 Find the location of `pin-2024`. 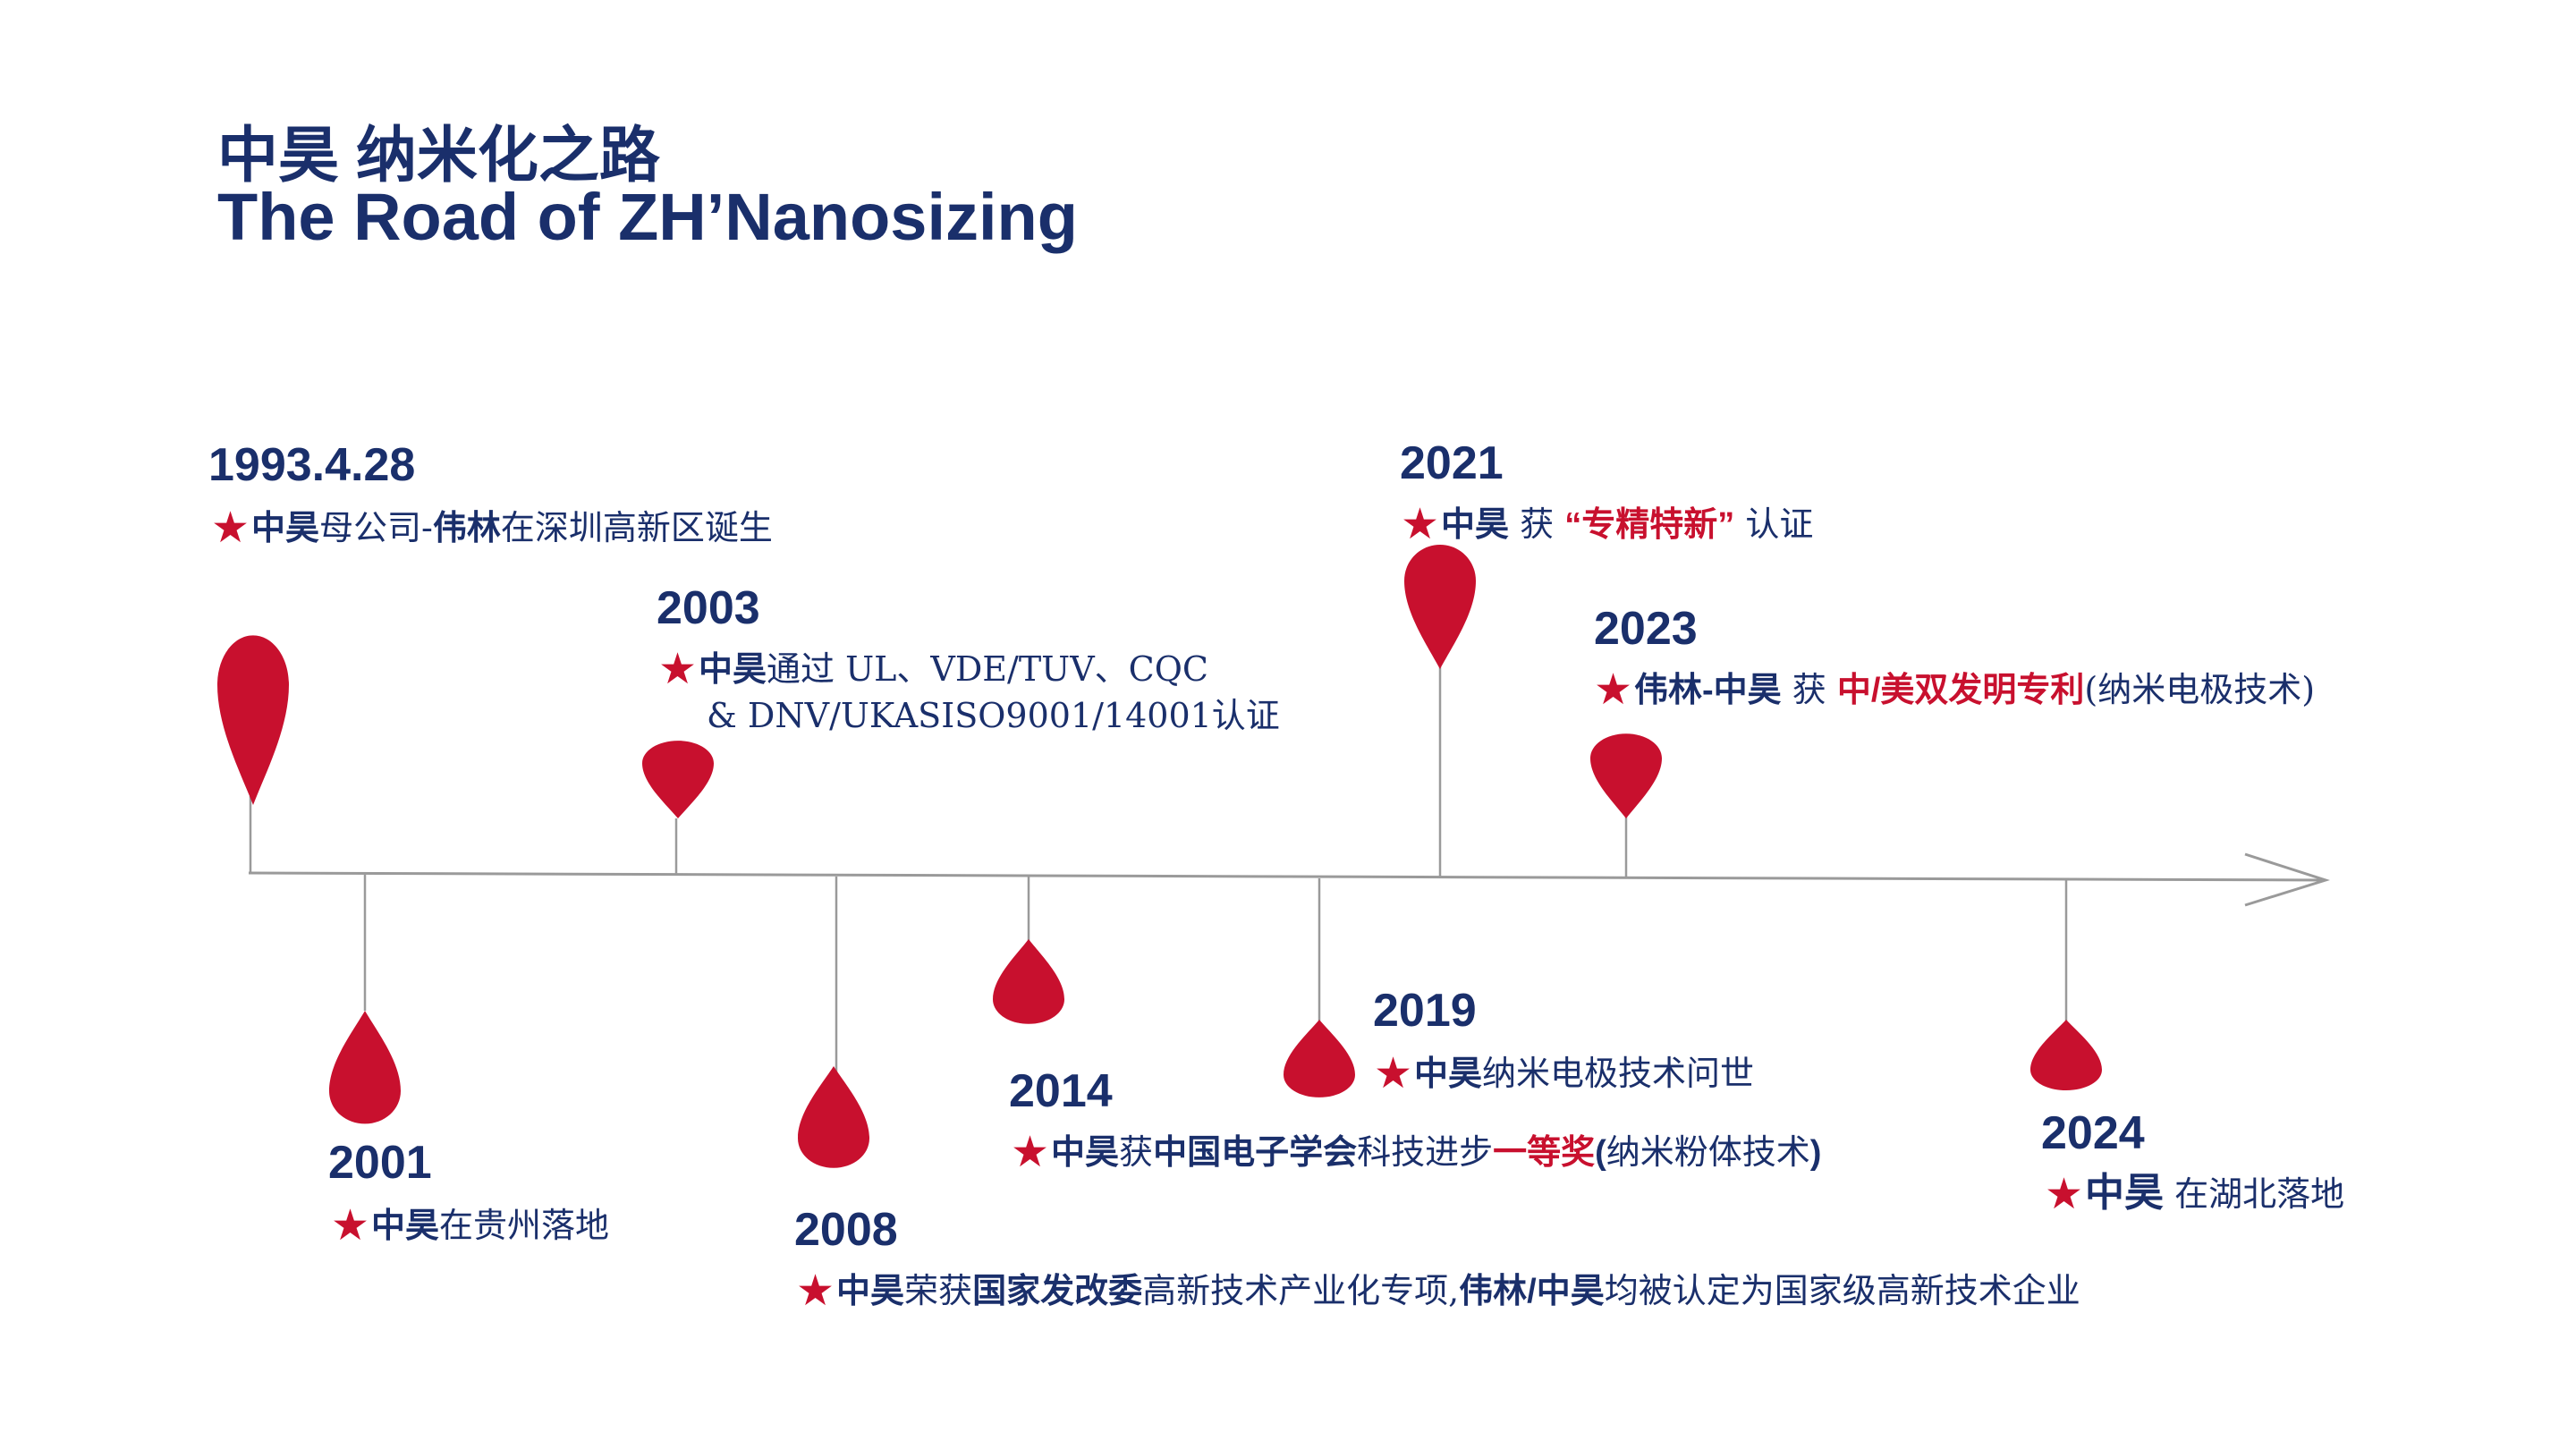

pin-2024 is located at coordinates (2066, 1055).